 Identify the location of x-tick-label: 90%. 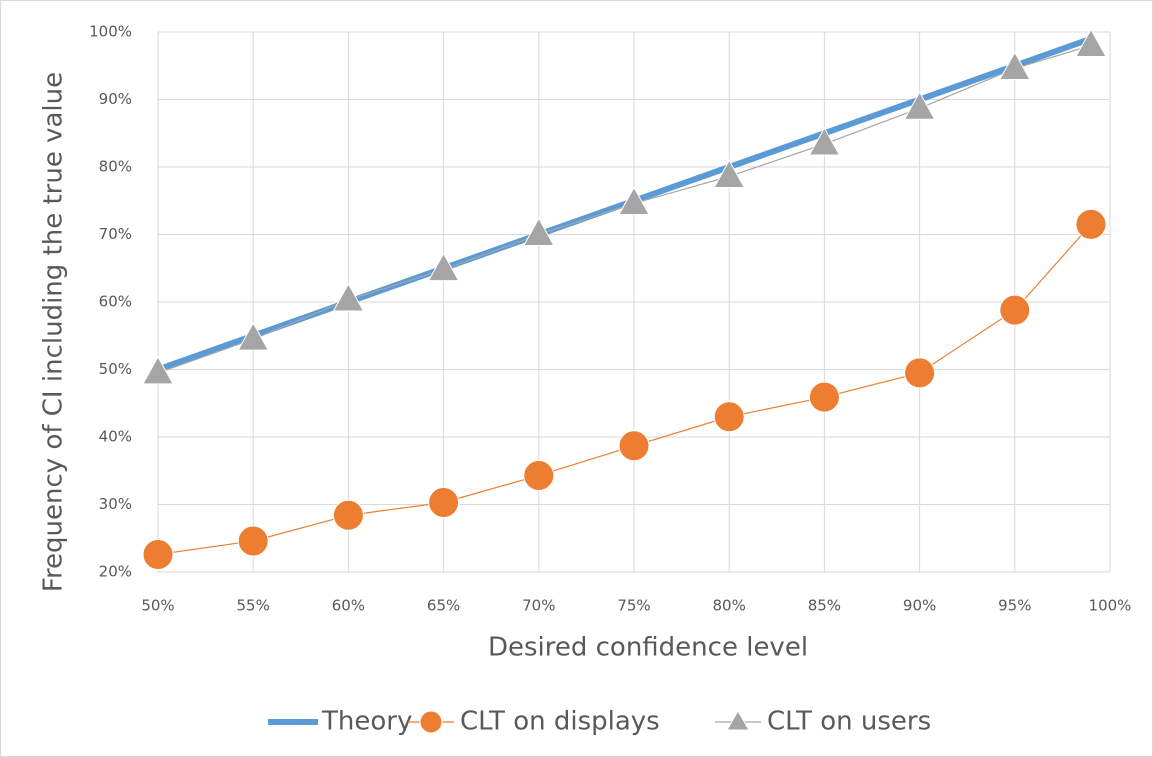
(919, 606).